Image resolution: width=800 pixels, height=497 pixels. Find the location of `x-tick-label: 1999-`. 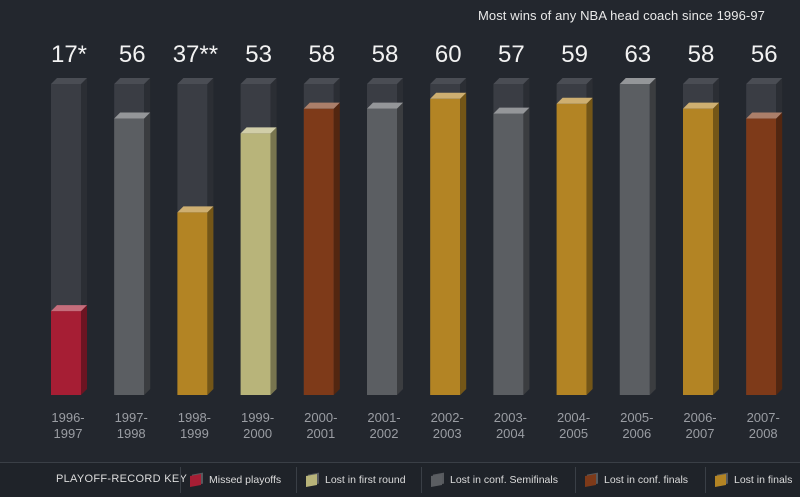

x-tick-label: 1999- is located at coordinates (257, 417).